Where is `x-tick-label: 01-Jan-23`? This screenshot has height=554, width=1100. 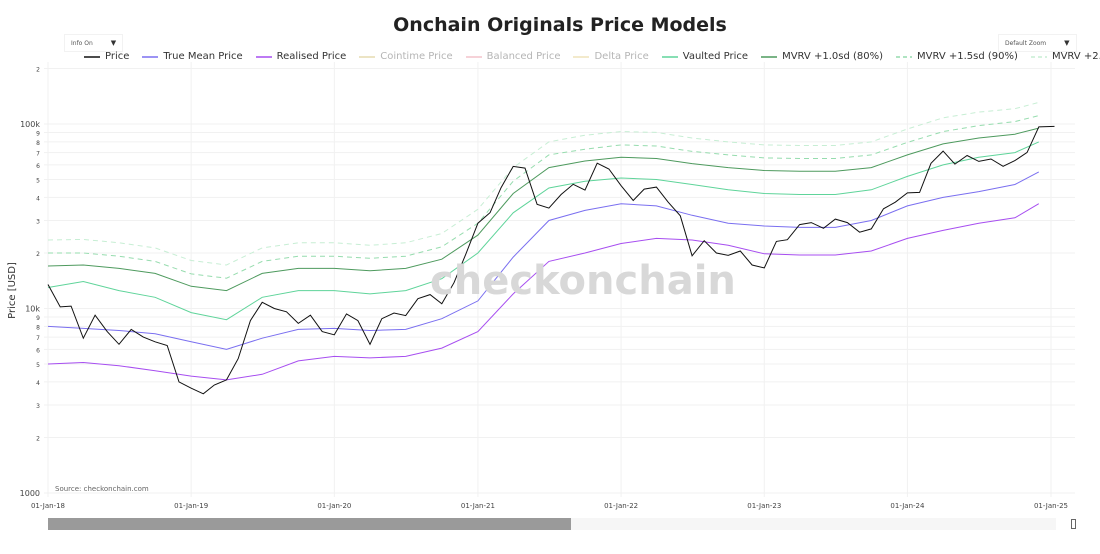 x-tick-label: 01-Jan-23 is located at coordinates (764, 506).